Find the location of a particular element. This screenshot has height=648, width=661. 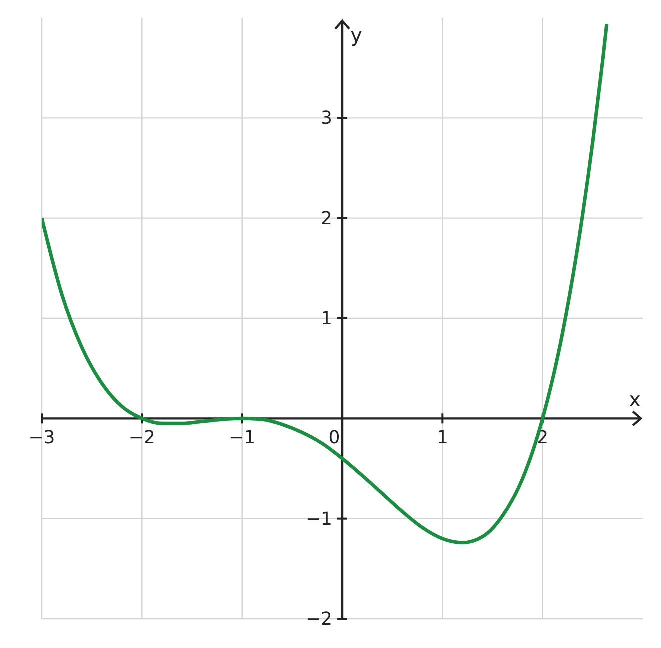

x-tick-label: 1 is located at coordinates (442, 438).